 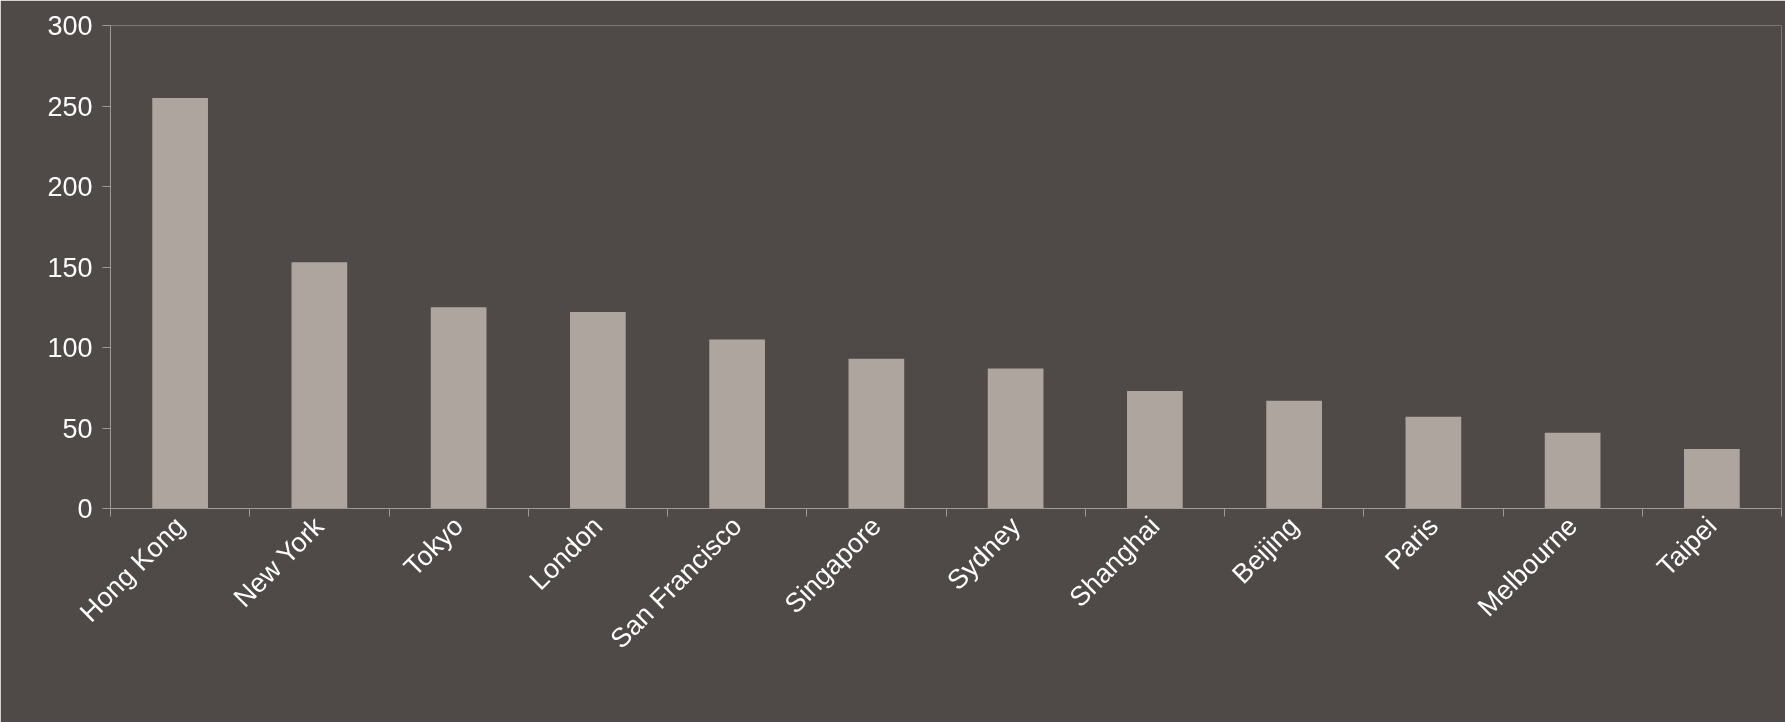 I want to click on y-tick-label: 0, so click(x=85, y=509).